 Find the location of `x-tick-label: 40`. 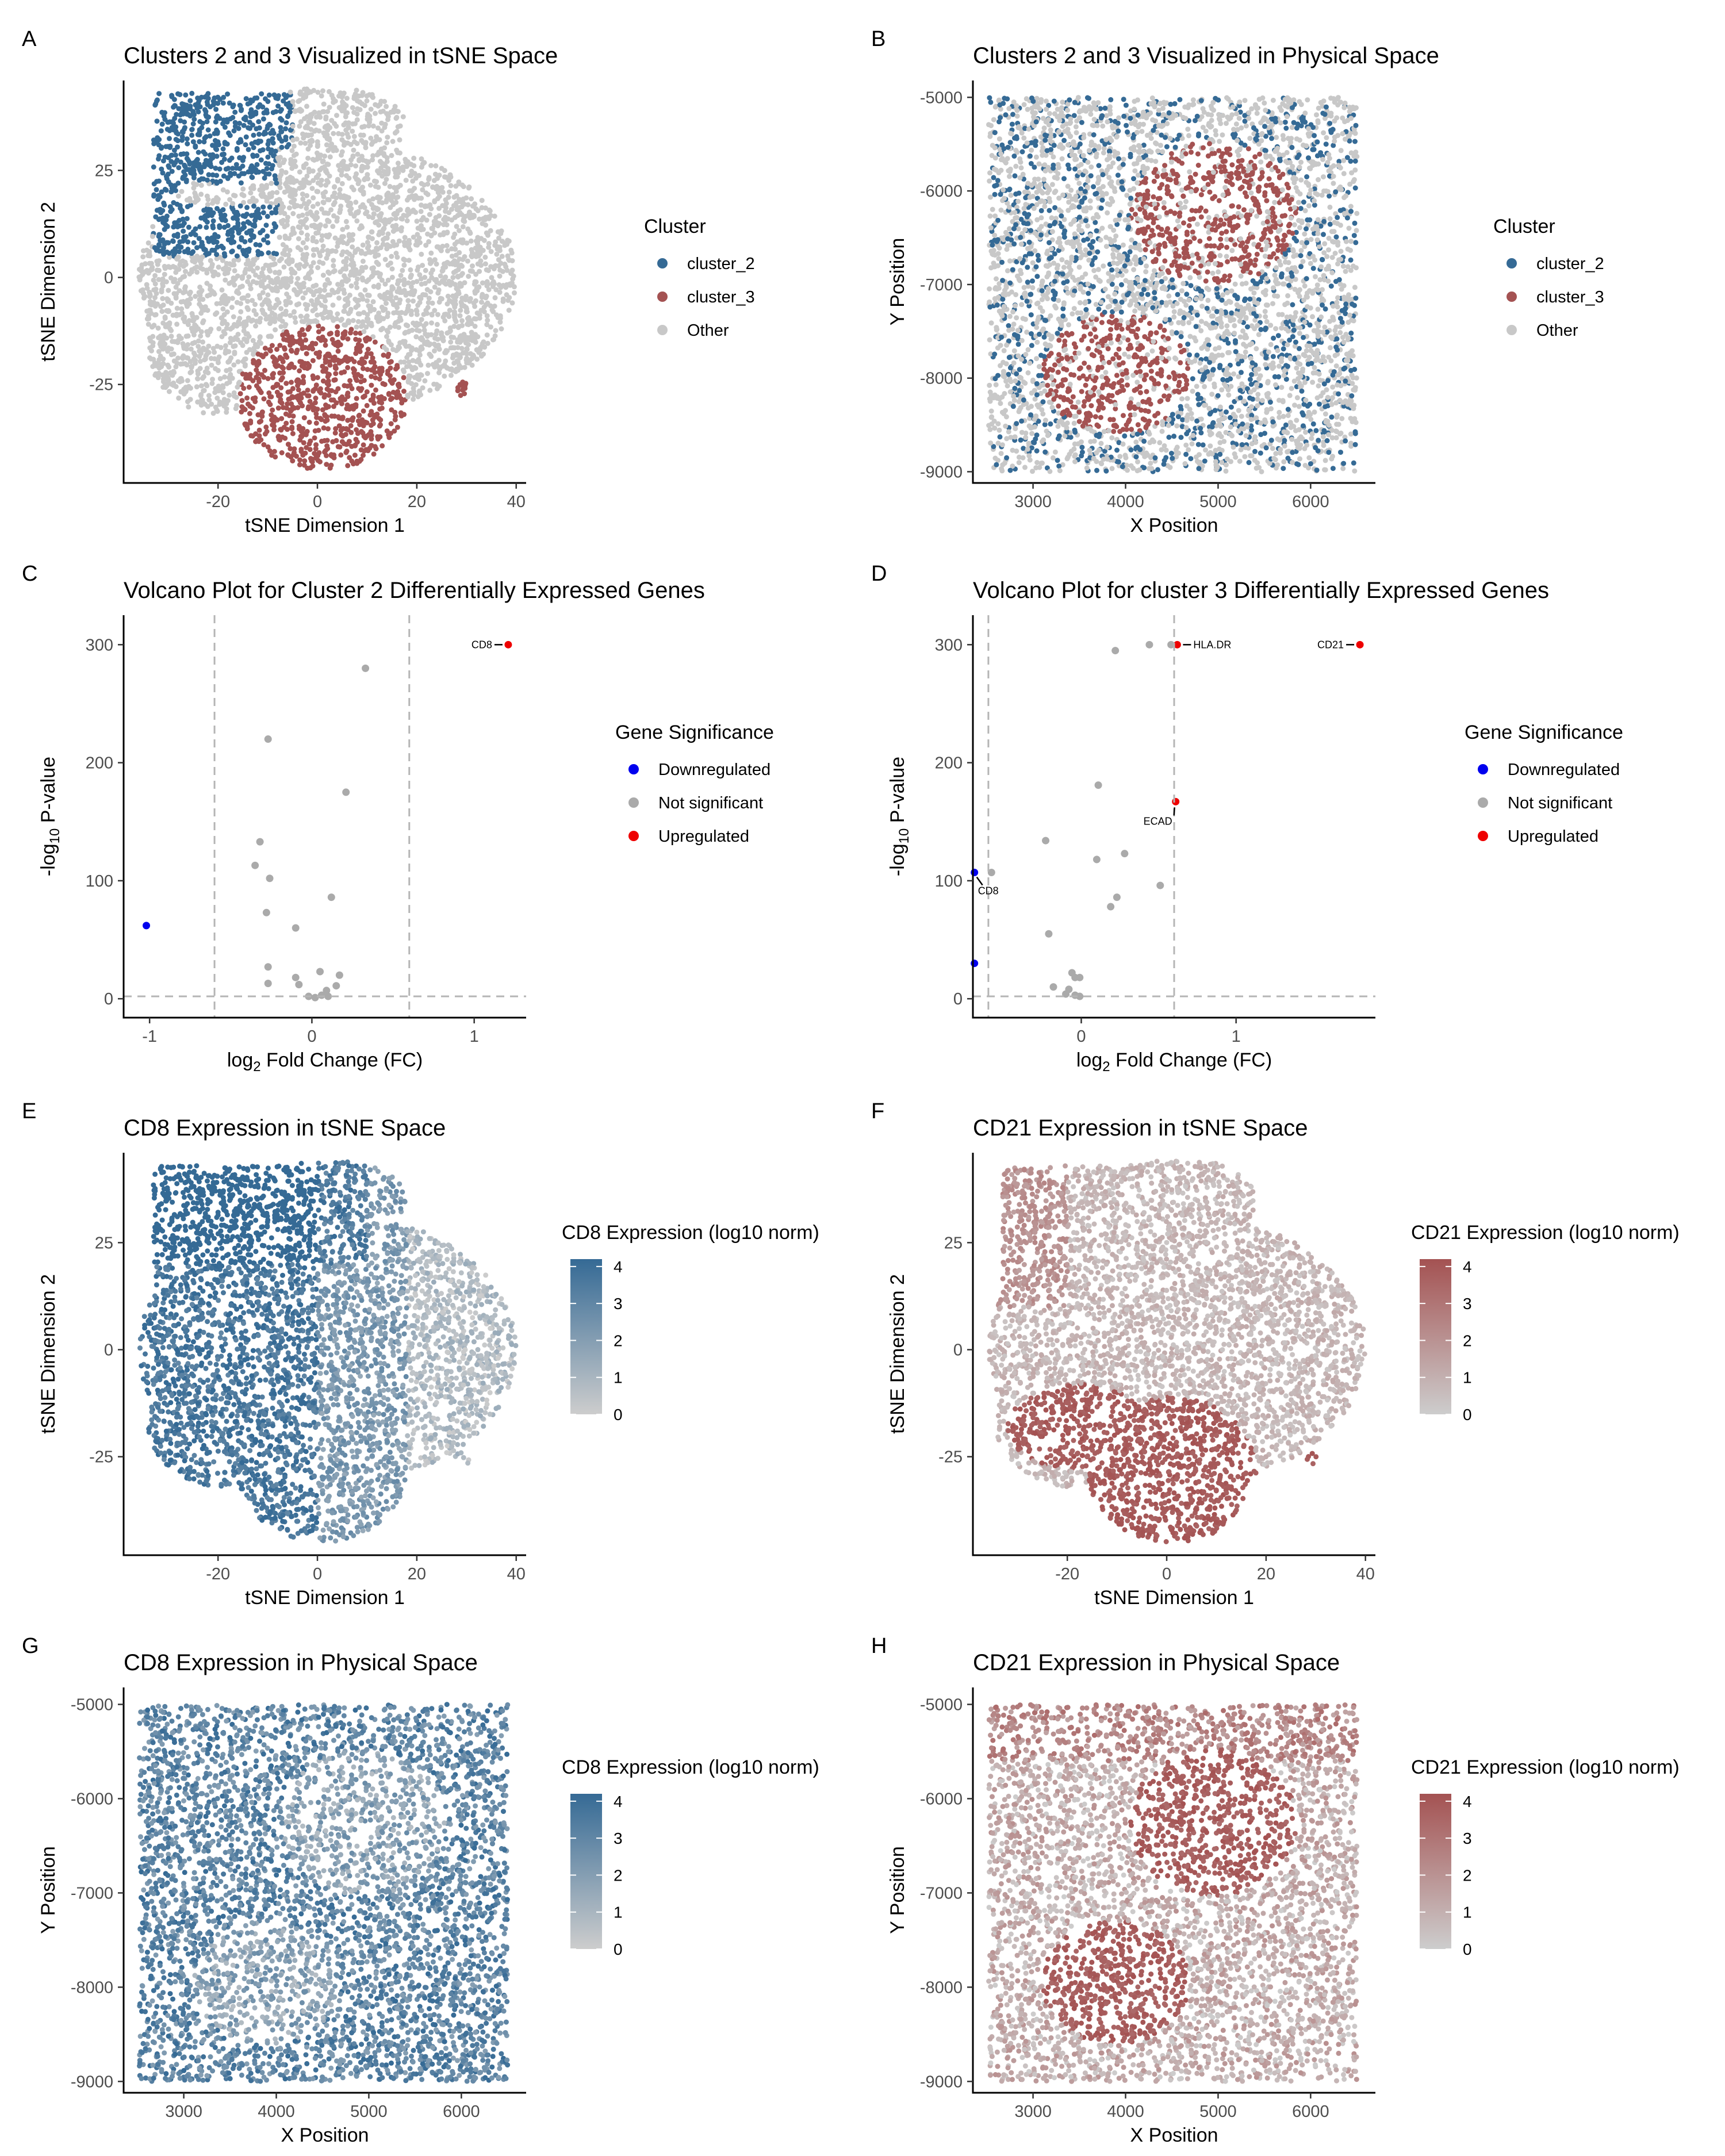

x-tick-label: 40 is located at coordinates (516, 502).